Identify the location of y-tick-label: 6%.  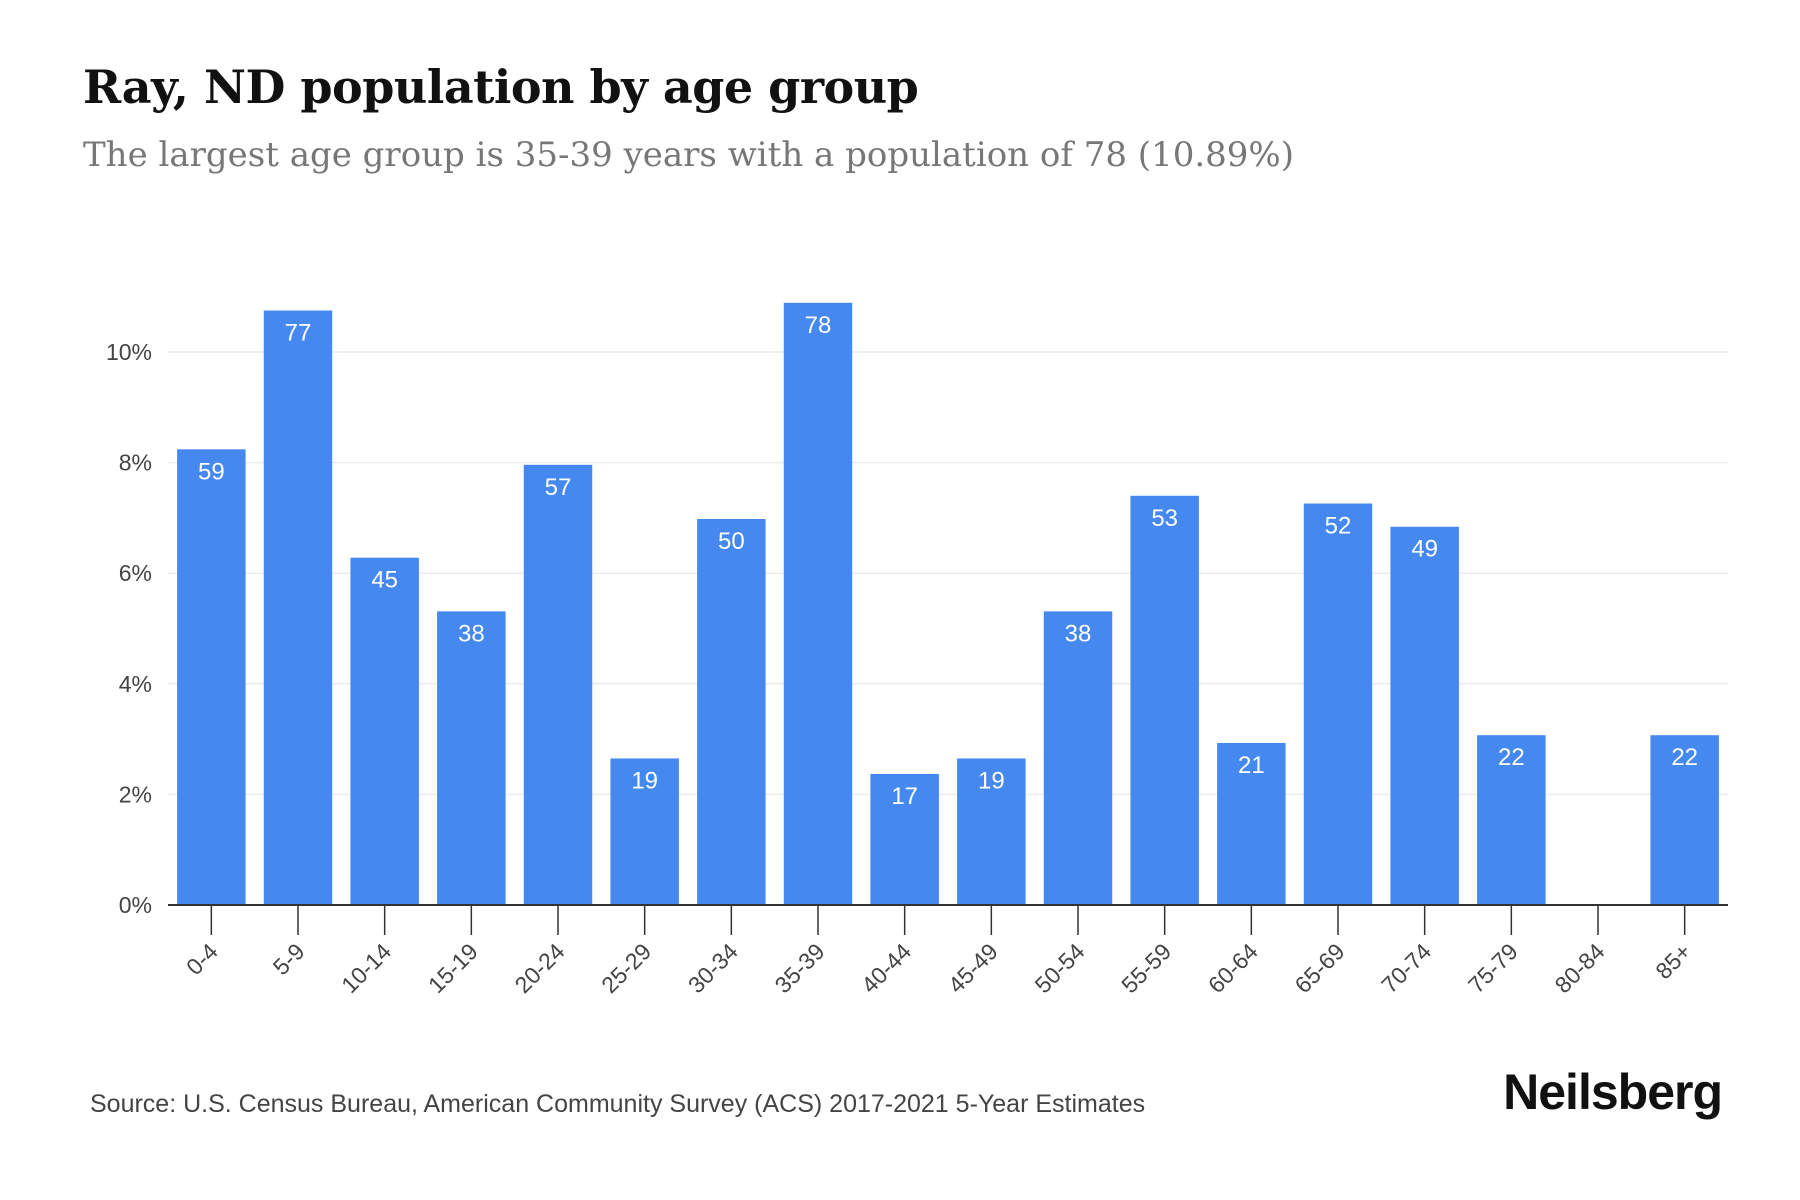
(135, 573).